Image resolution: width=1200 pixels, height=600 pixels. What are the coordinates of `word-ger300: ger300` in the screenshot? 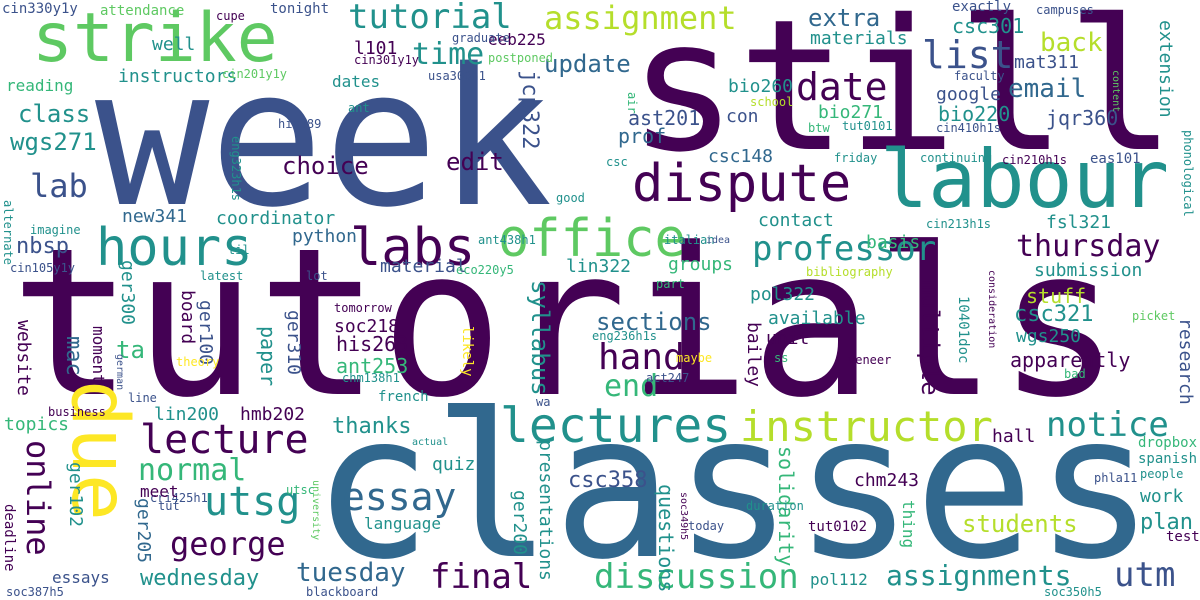 It's located at (127, 293).